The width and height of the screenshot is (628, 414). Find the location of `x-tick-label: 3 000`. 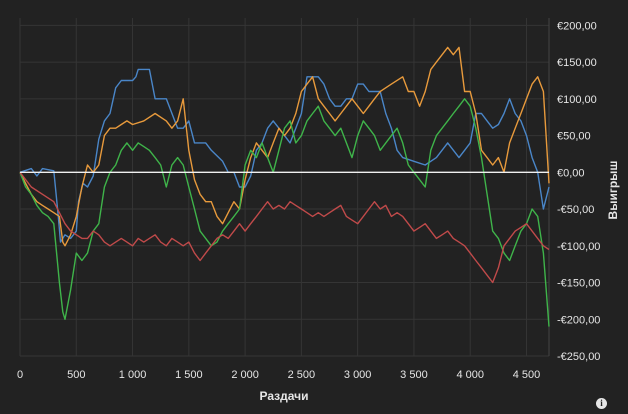

x-tick-label: 3 000 is located at coordinates (358, 375).